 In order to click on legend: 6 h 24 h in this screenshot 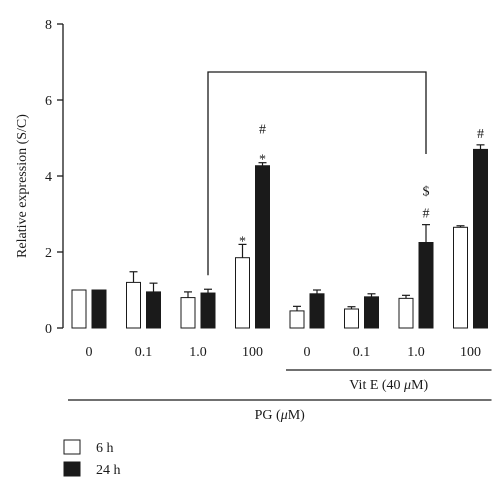, I will do `click(92, 458)`.